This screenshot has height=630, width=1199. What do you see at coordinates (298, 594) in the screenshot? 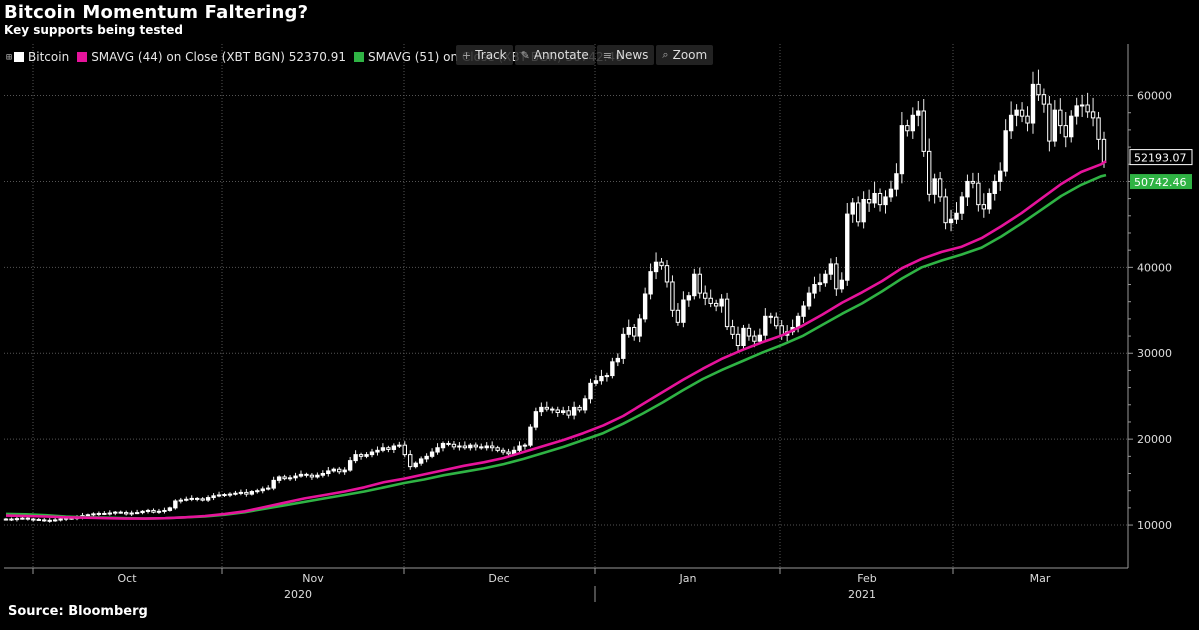
I see `x-year-label: 2020` at bounding box center [298, 594].